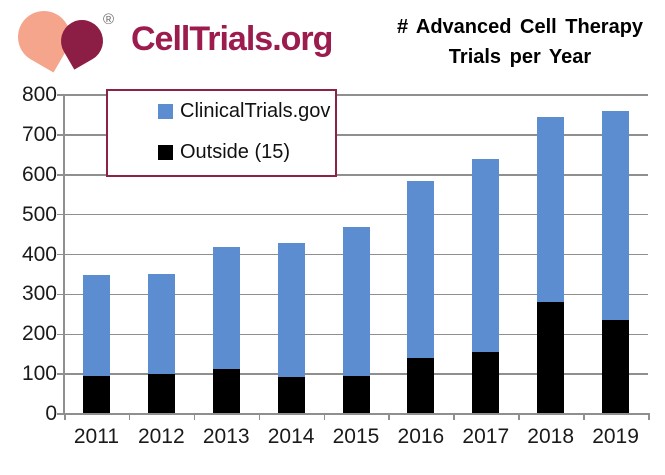 The height and width of the screenshot is (475, 665). What do you see at coordinates (520, 57) in the screenshot?
I see `chart-title-line2: Trials per Year` at bounding box center [520, 57].